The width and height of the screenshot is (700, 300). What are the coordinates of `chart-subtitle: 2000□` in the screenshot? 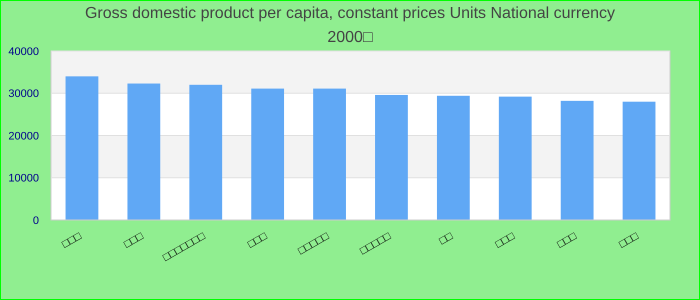 It's located at (350, 37).